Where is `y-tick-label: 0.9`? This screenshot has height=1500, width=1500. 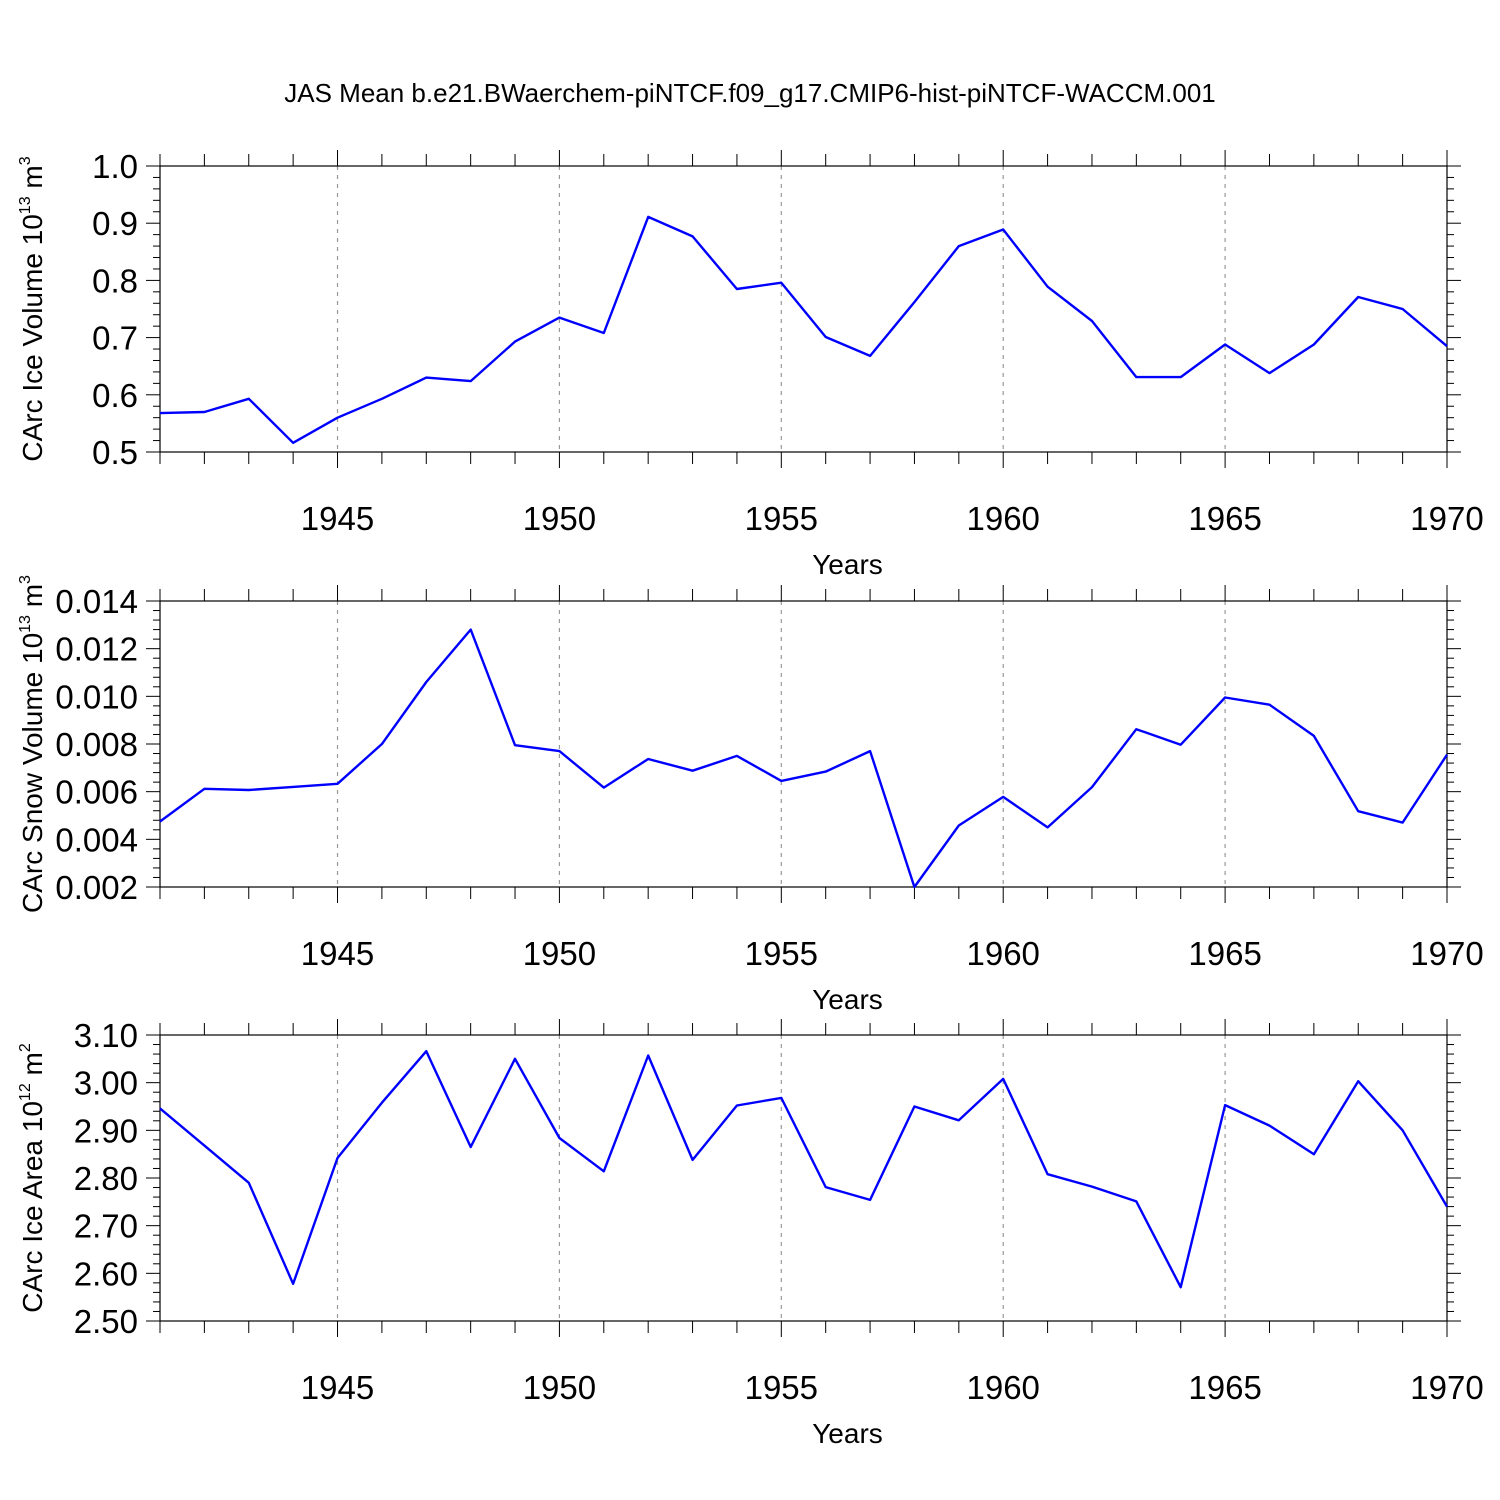
y-tick-label: 0.9 is located at coordinates (115, 223).